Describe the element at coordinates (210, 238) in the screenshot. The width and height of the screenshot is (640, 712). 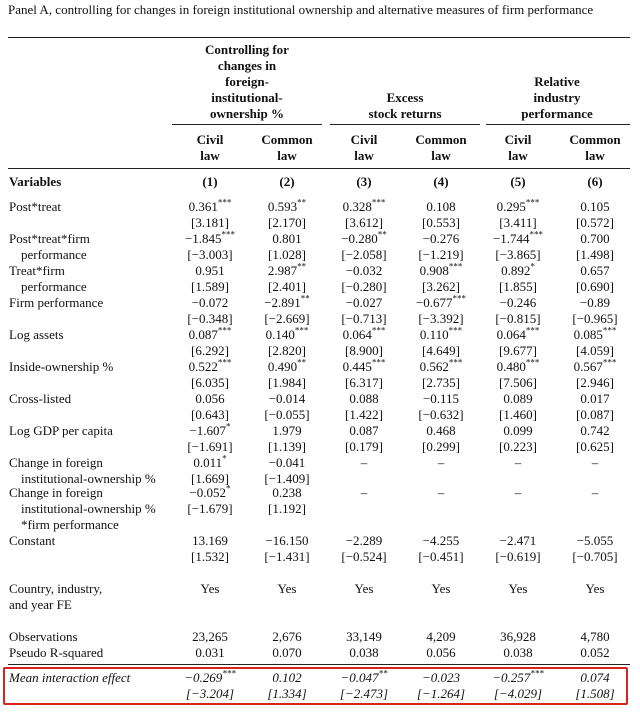
I see `coefficient-cell: −1.845***` at that location.